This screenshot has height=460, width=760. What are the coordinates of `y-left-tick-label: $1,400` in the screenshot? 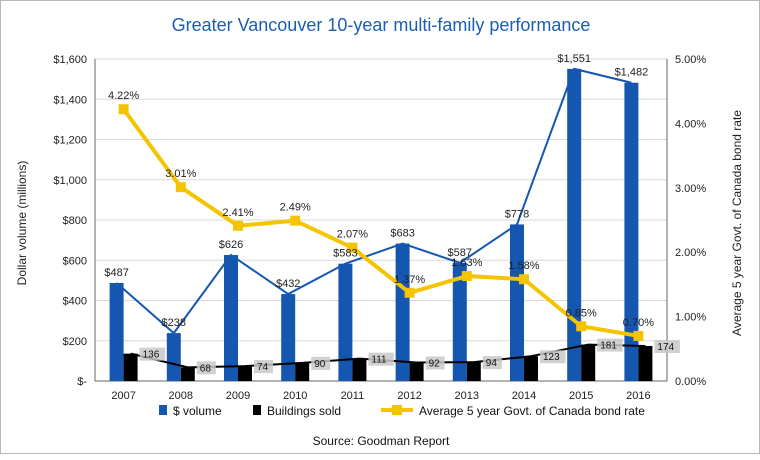 It's located at (70, 100).